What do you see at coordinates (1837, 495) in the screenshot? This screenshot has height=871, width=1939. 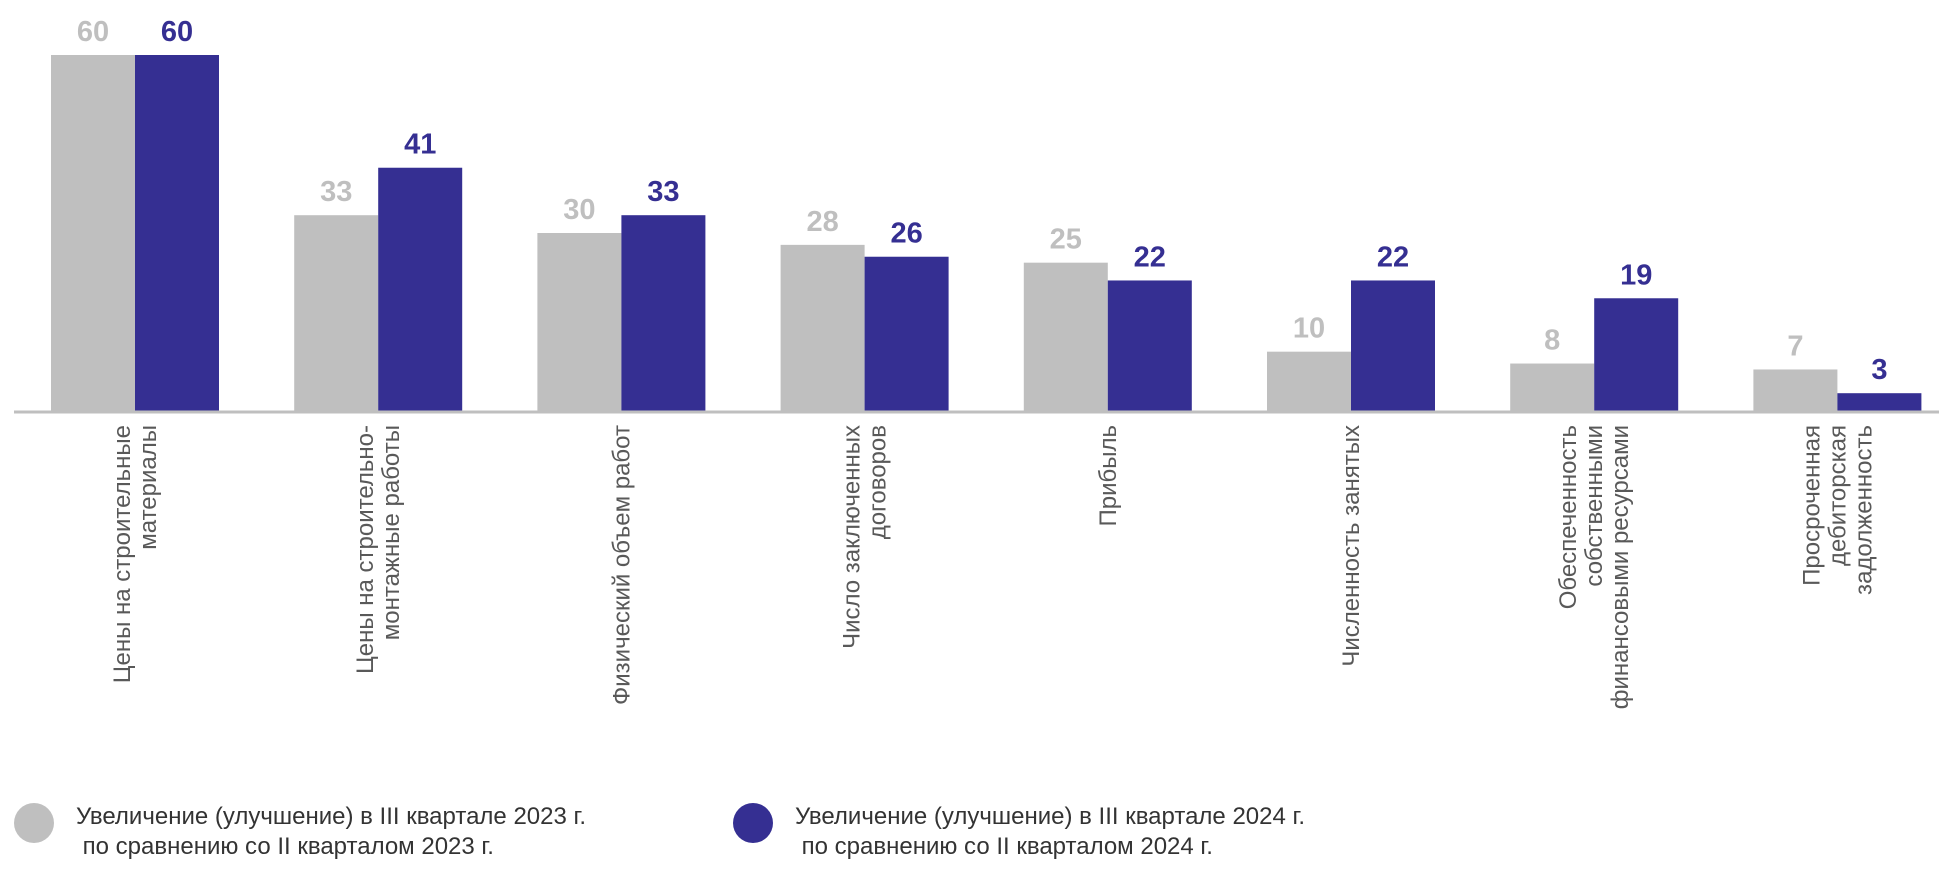 I see `category-label-7-line-1: дебиторская` at bounding box center [1837, 495].